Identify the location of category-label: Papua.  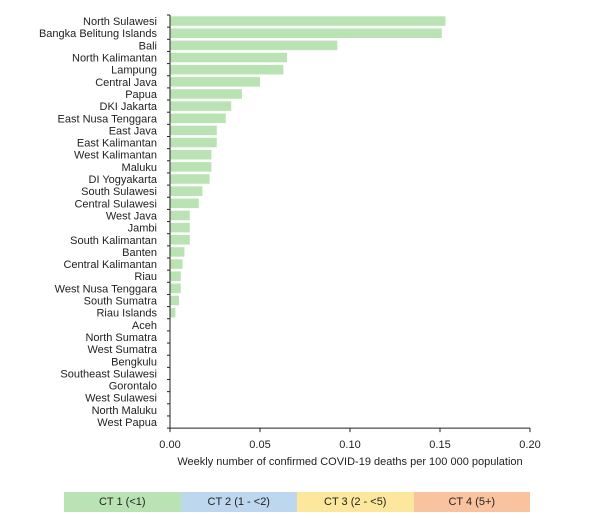
(141, 95).